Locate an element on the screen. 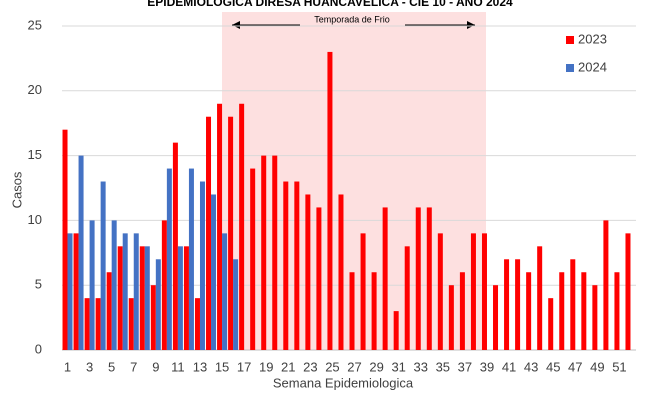 The height and width of the screenshot is (394, 647). annotation: Temporada de Frio is located at coordinates (352, 19).